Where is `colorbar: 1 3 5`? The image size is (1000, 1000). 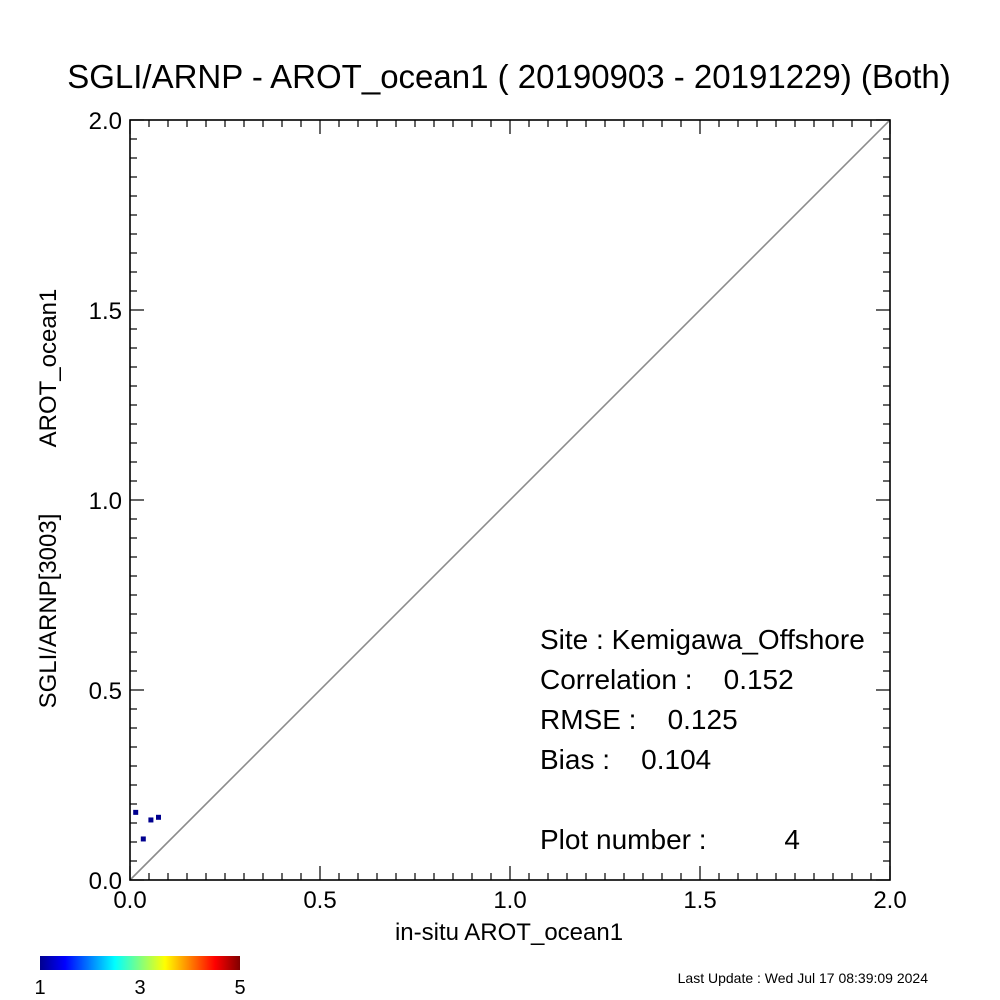
colorbar: 1 3 5 is located at coordinates (140, 977).